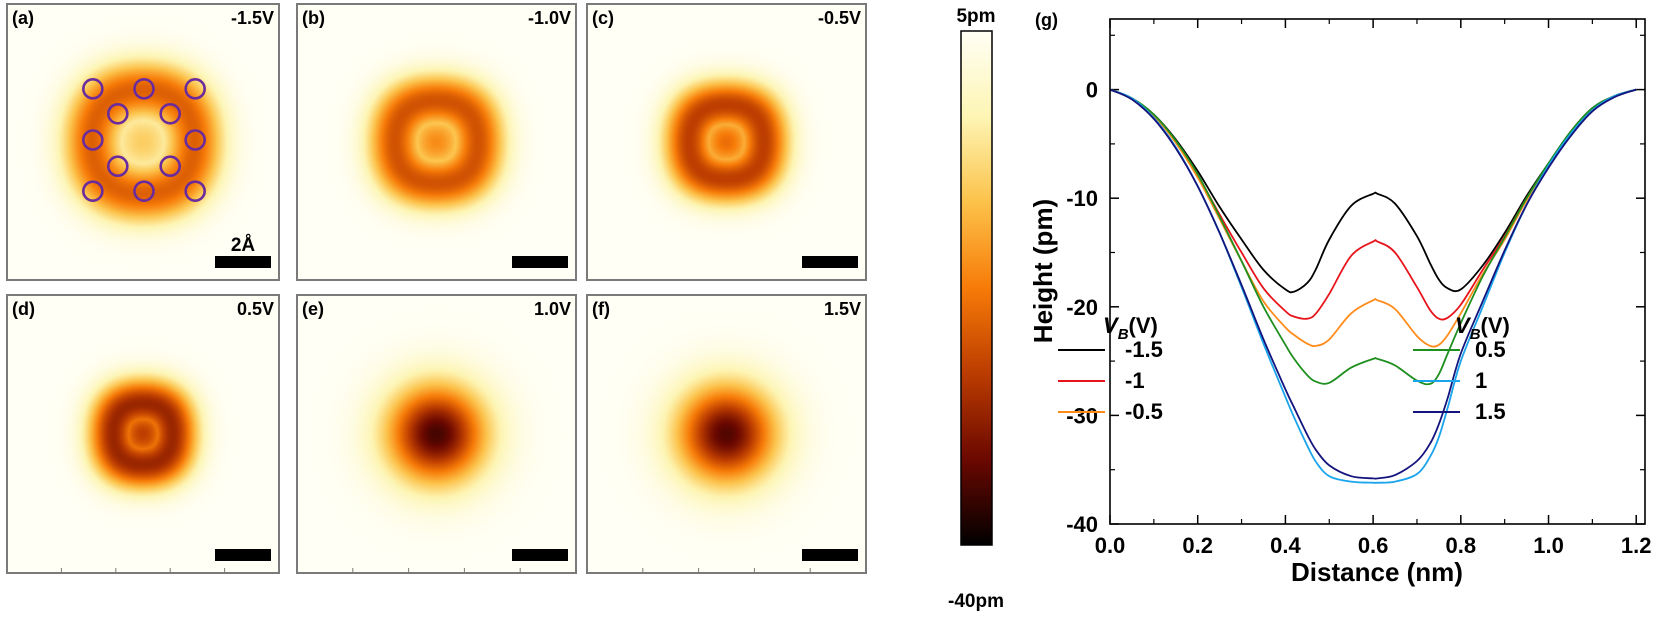 Image resolution: width=1660 pixels, height=625 pixels. I want to click on map-panel-letter: (f), so click(601, 309).